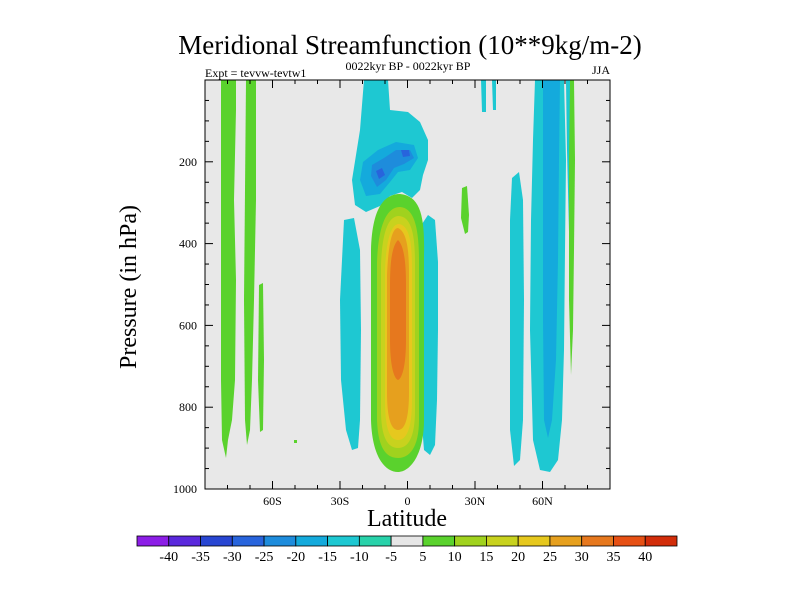 Image resolution: width=800 pixels, height=600 pixels. I want to click on colorbar-label: 40, so click(645, 557).